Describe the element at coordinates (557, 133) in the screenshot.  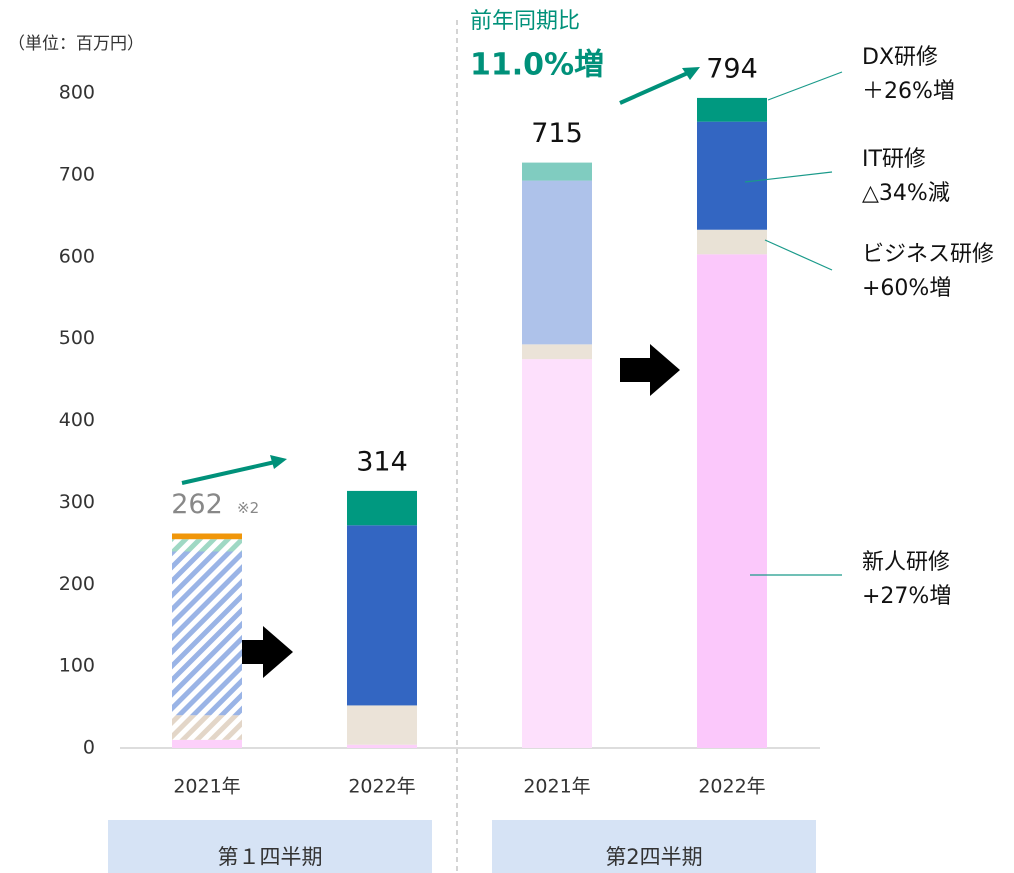
I see `total-label: 715` at that location.